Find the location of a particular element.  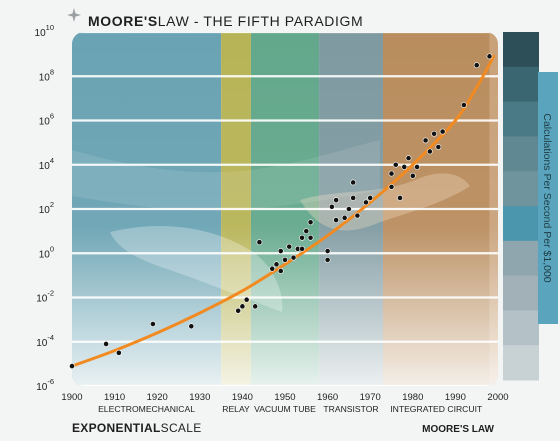

chart-title: MOORE'SLAW - THE FIFTH PARADIGM is located at coordinates (225, 21).